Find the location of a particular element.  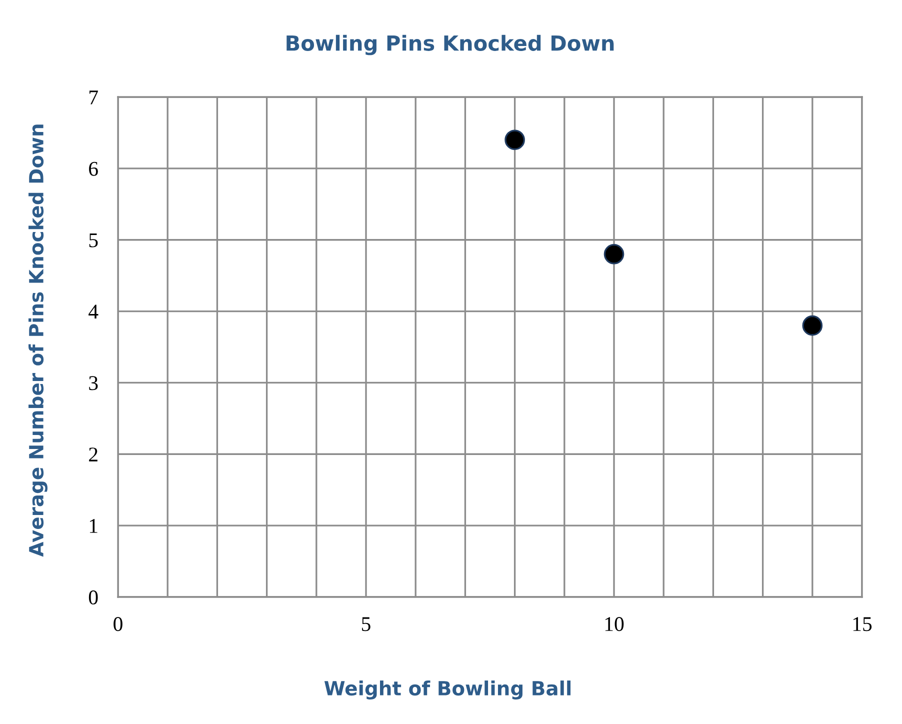

y-tick-label: 3 is located at coordinates (93, 383).